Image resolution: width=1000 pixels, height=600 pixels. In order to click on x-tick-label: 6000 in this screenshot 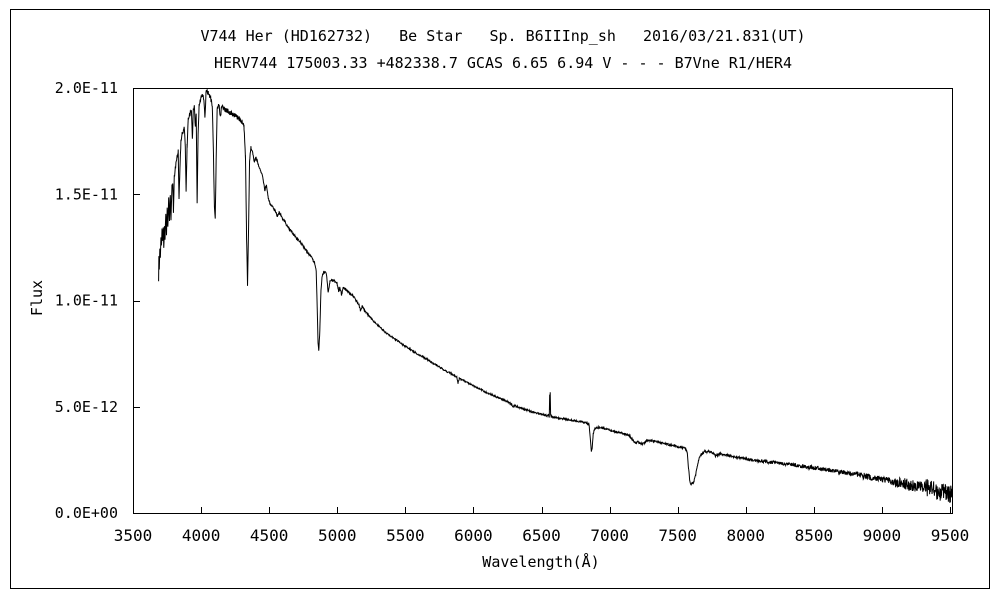, I will do `click(473, 535)`.